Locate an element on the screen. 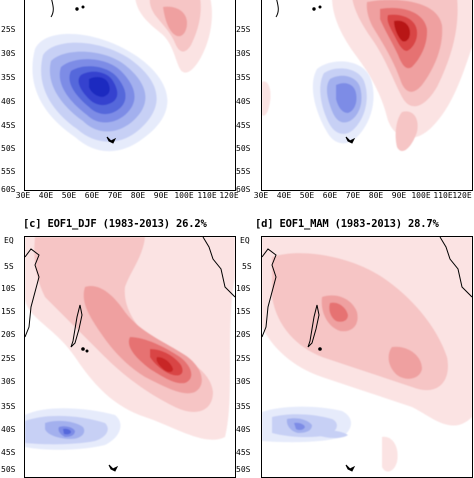 The height and width of the screenshot is (478, 474). panel-d-title: [d] EOF1_MAM (1983-2013) 28.7% is located at coordinates (347, 224).